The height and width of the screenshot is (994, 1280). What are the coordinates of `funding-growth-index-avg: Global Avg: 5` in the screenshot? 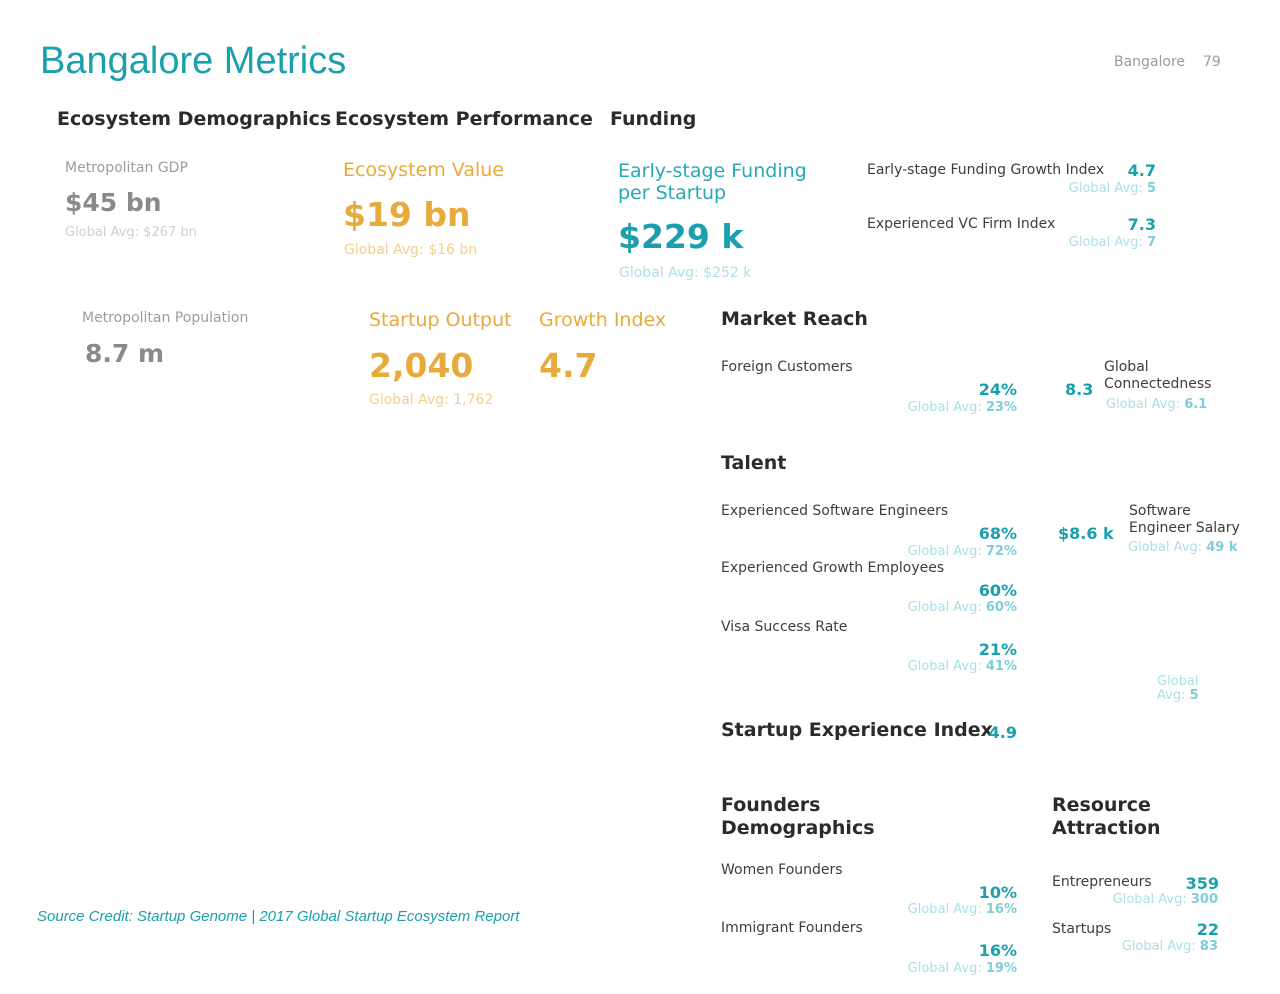 It's located at (1112, 188).